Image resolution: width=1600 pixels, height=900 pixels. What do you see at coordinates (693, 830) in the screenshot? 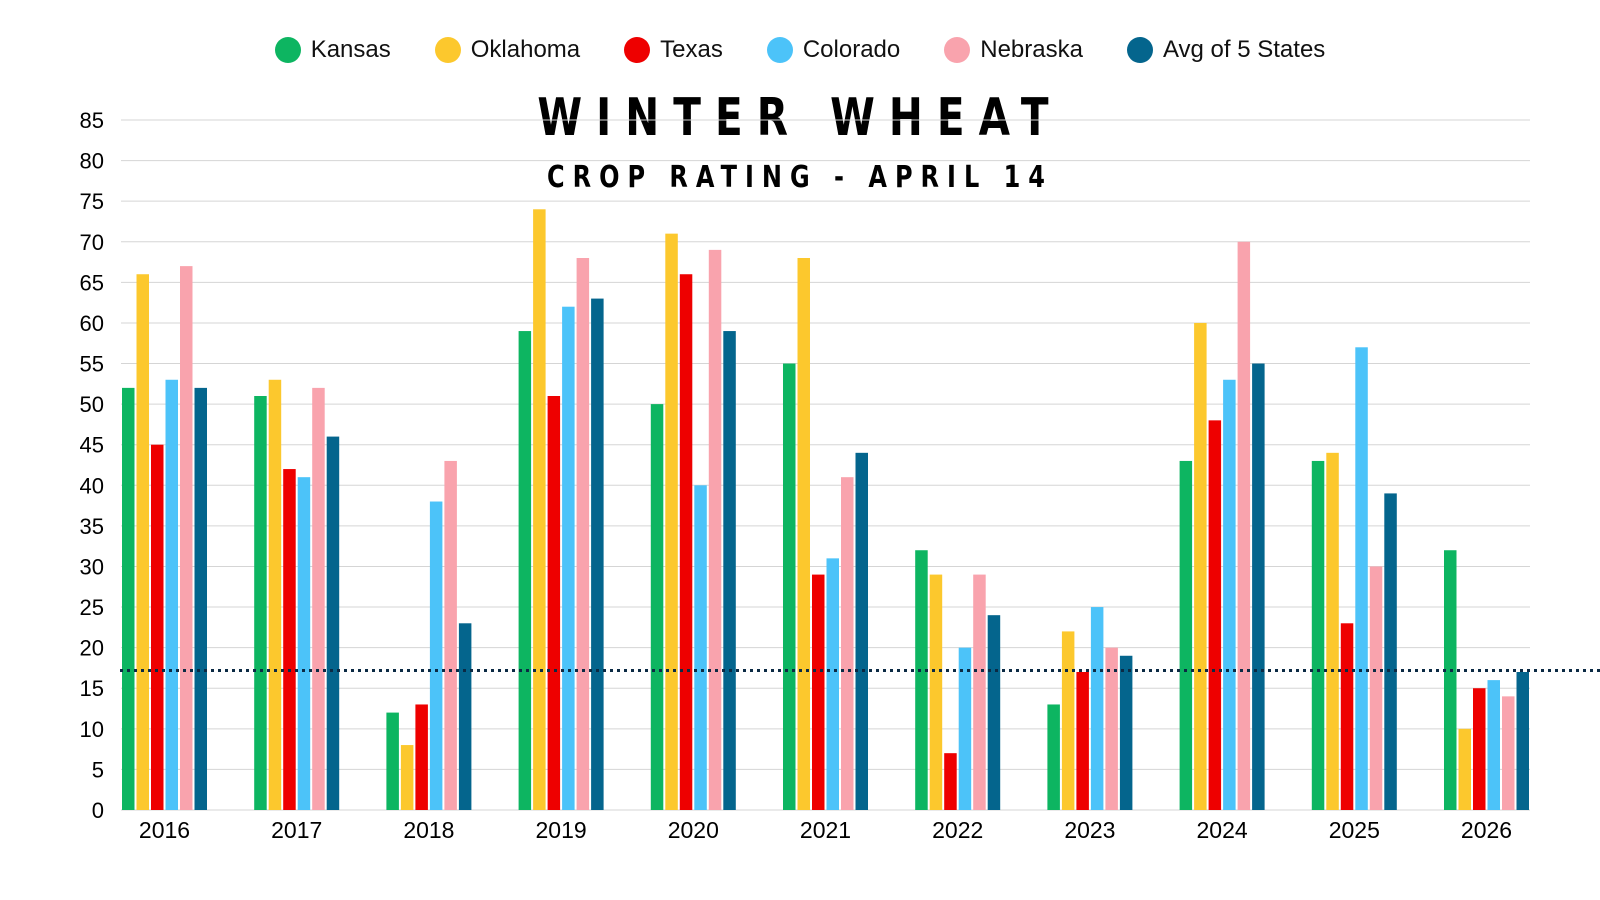
I see `x-tick-label: 2020` at bounding box center [693, 830].